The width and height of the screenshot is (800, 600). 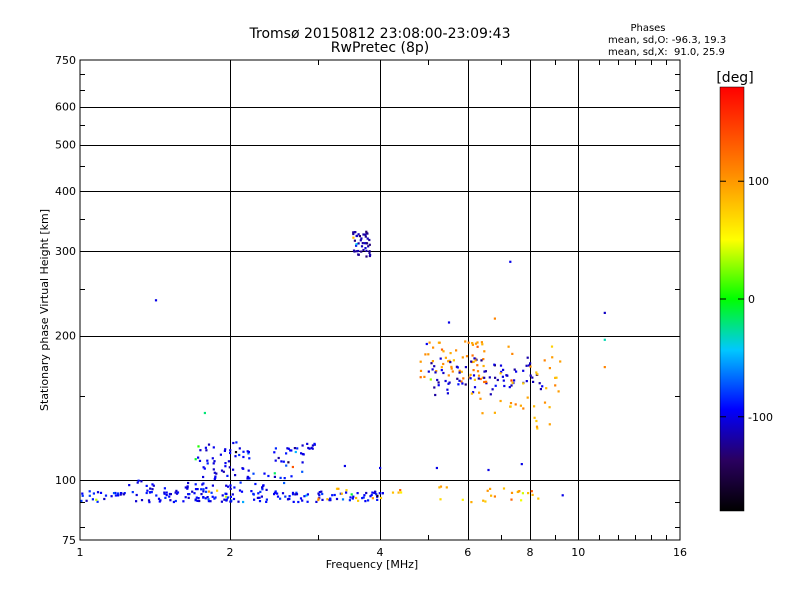 I want to click on y-tick-label: 750, so click(x=65, y=60).